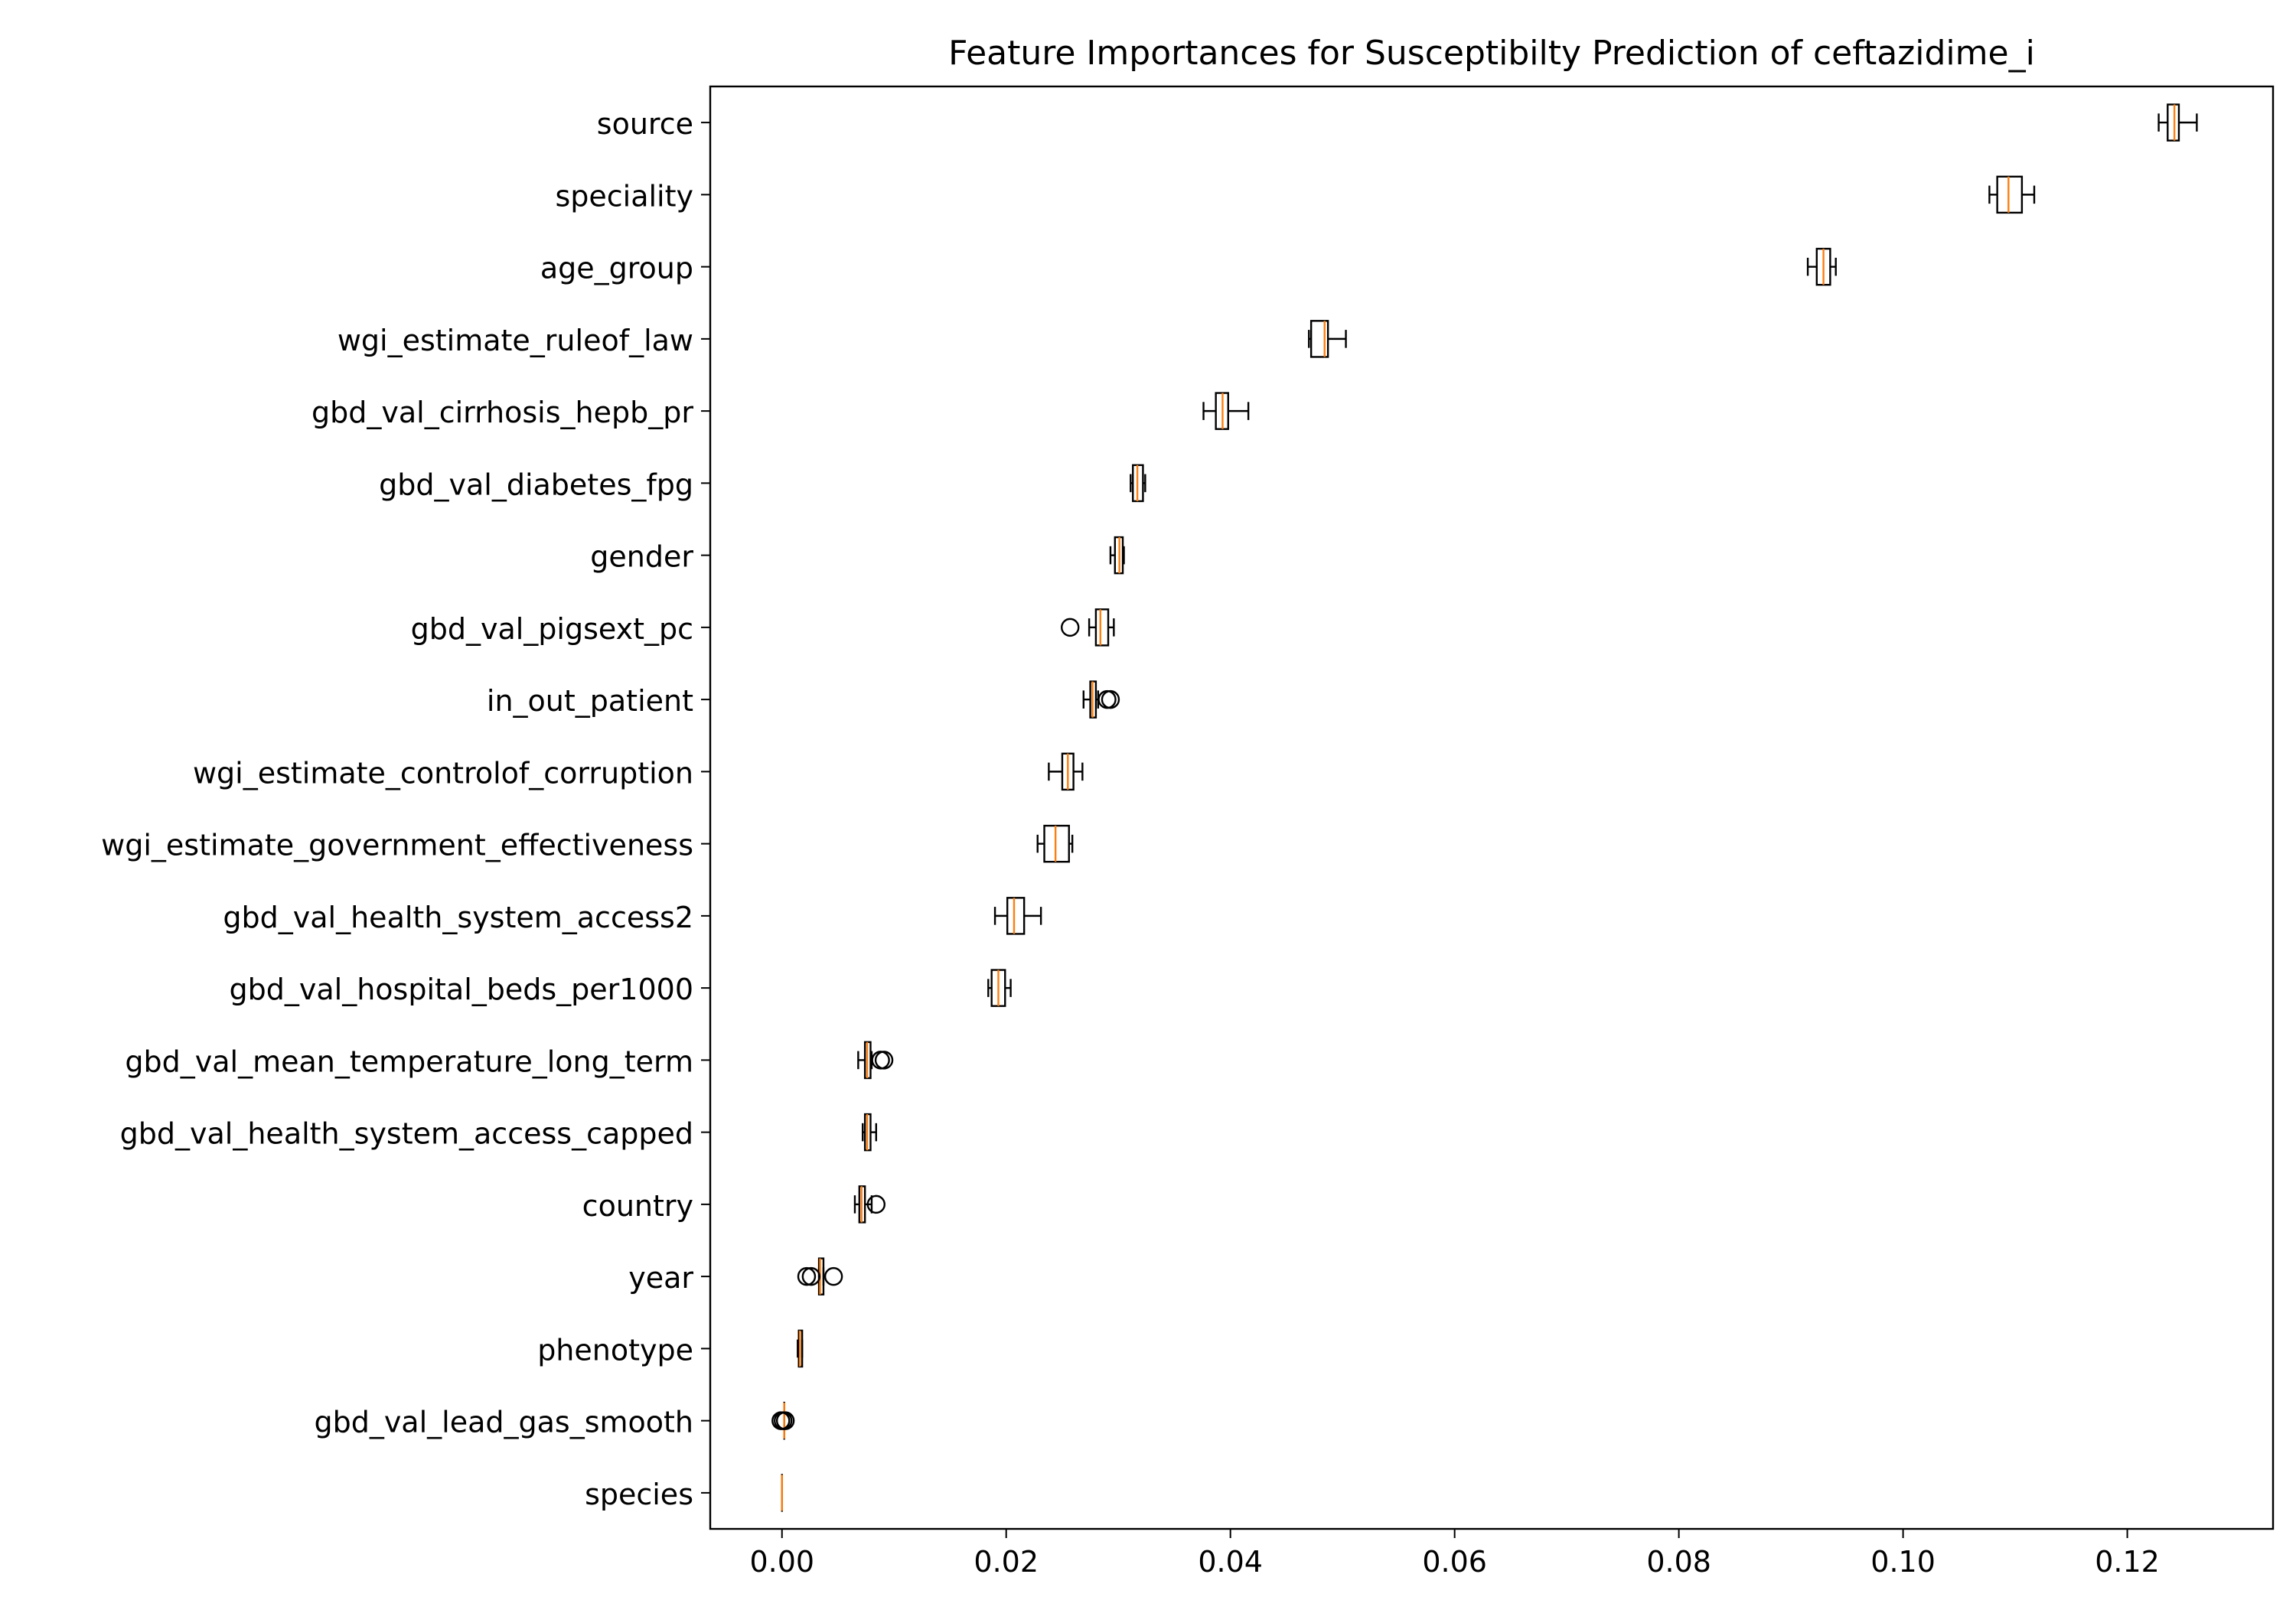 The width and height of the screenshot is (2296, 1610). Describe the element at coordinates (458, 918) in the screenshot. I see `y-tick-label: gbd_val_health_system_access2` at that location.